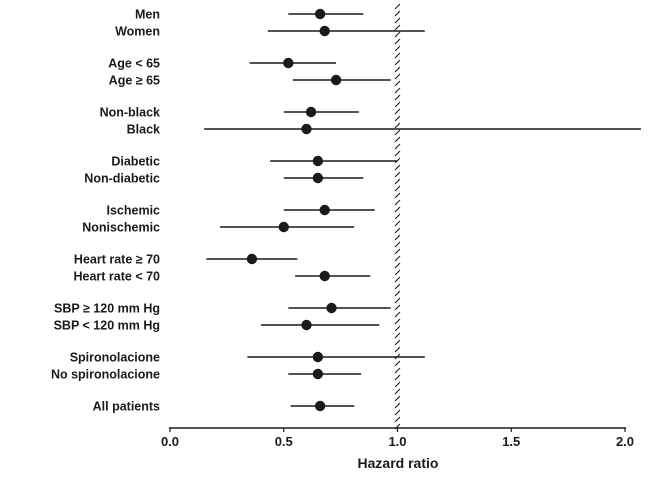 The width and height of the screenshot is (650, 489). Describe the element at coordinates (105, 375) in the screenshot. I see `row-label: No spironolacione` at that location.